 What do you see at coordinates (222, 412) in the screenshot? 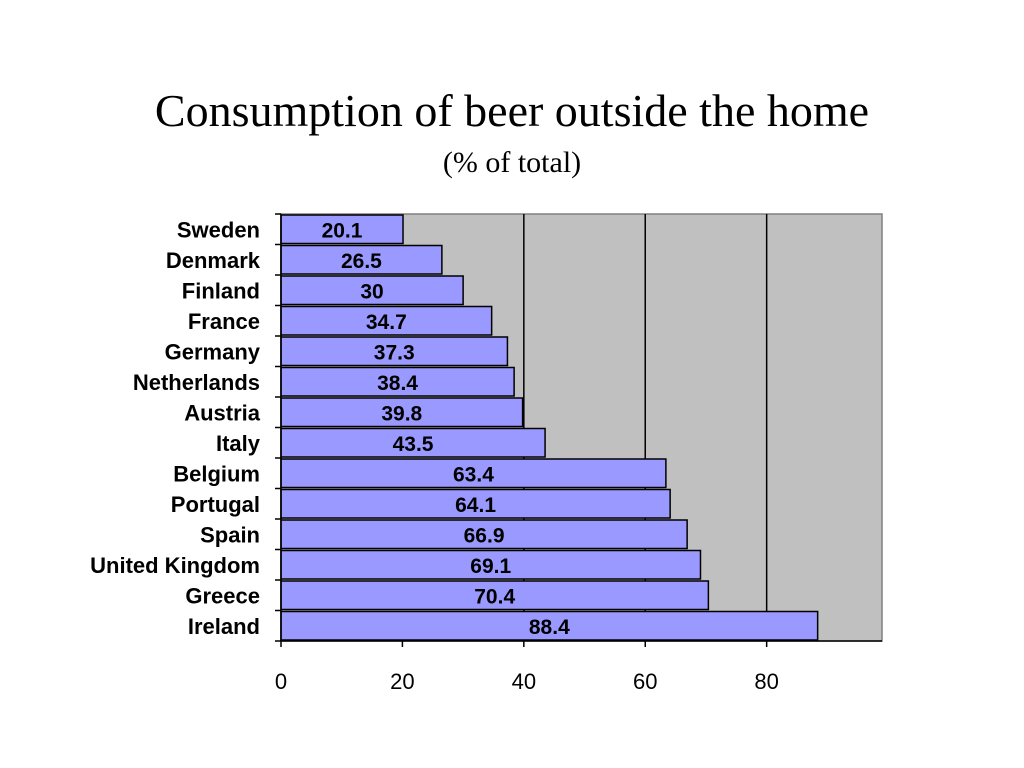
I see `category-label: Austria` at bounding box center [222, 412].